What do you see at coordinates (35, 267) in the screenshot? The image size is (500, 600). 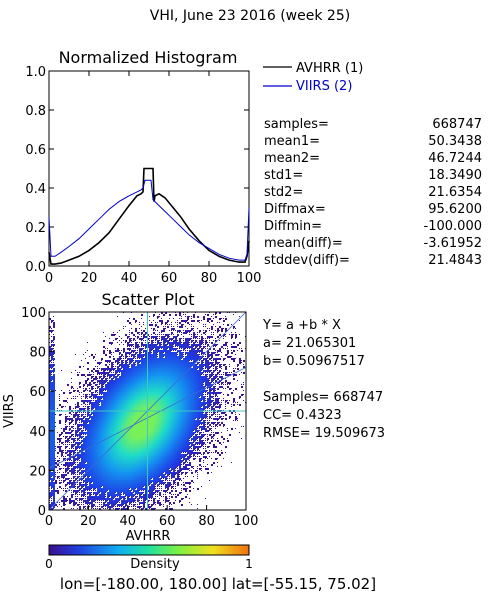 I see `histogram-y-tick-label: 0.0` at bounding box center [35, 267].